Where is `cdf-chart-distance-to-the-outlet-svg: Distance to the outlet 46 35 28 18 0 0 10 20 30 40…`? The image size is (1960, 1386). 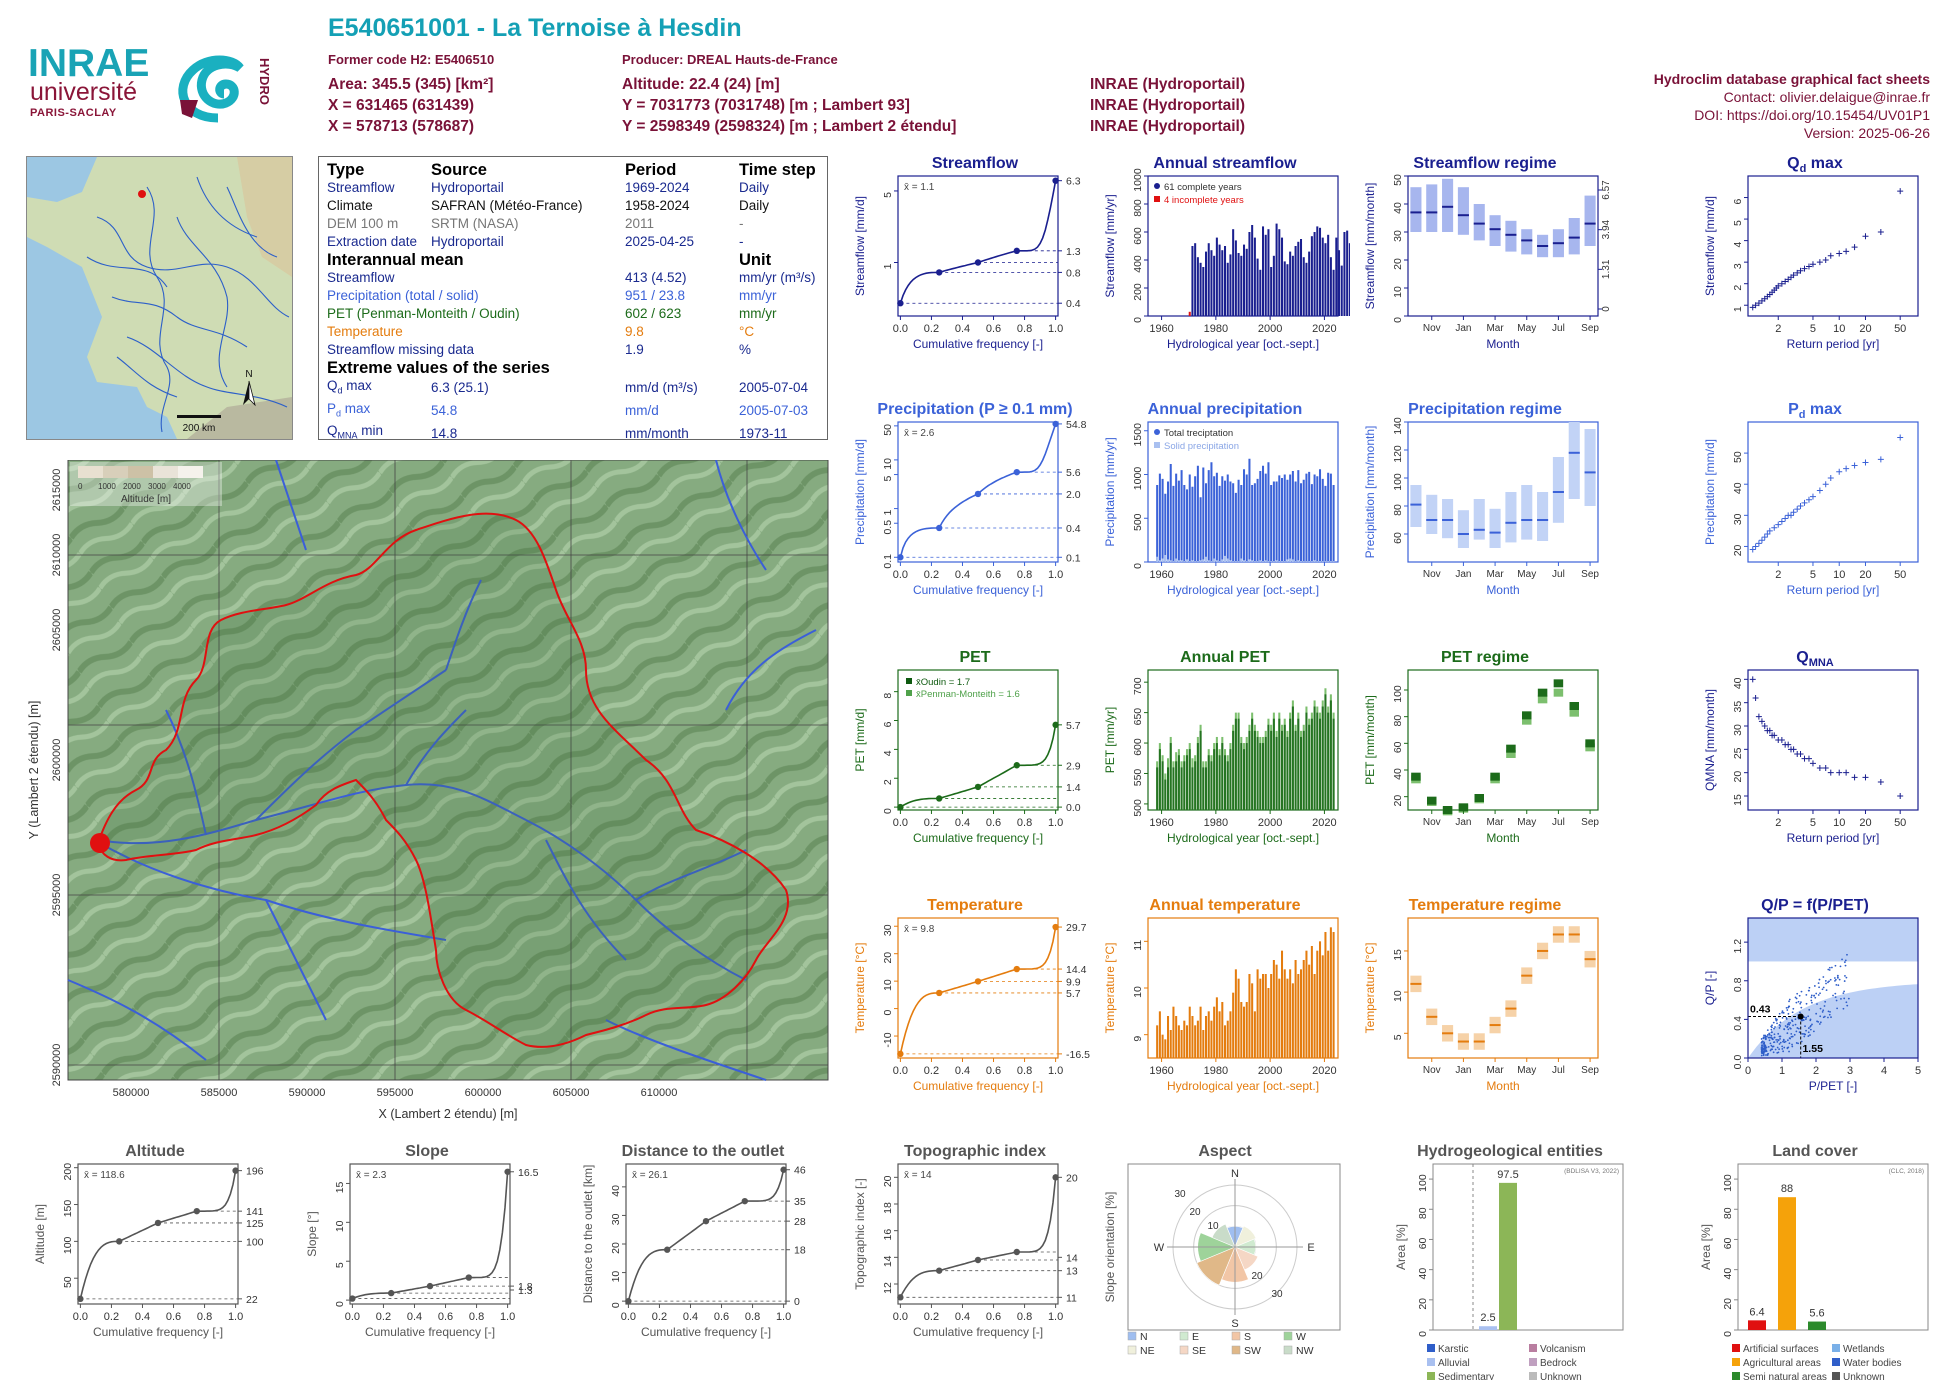
cdf-chart-distance-to-the-outlet-svg: Distance to the outlet 46 35 28 18 0 0 10 20 30 40… is located at coordinates (693, 1241).